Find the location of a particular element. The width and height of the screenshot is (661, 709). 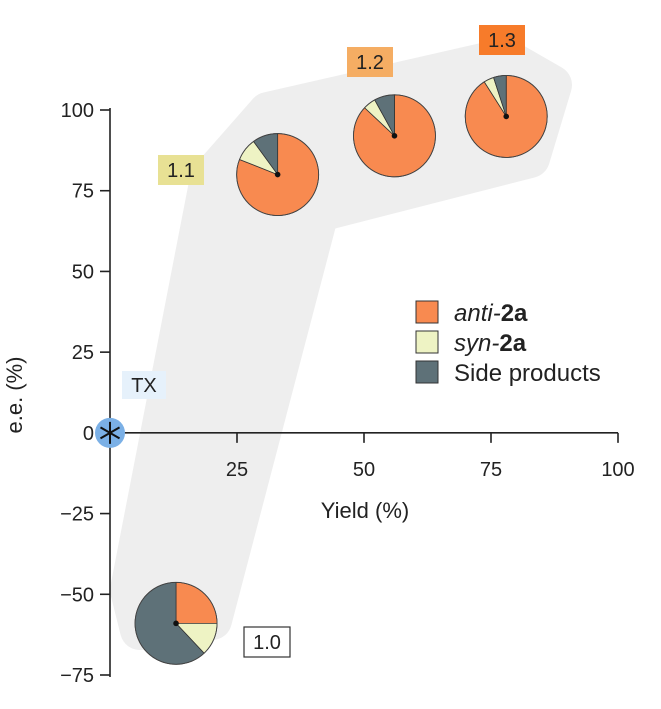

y-tick-label: −25 is located at coordinates (77, 515).